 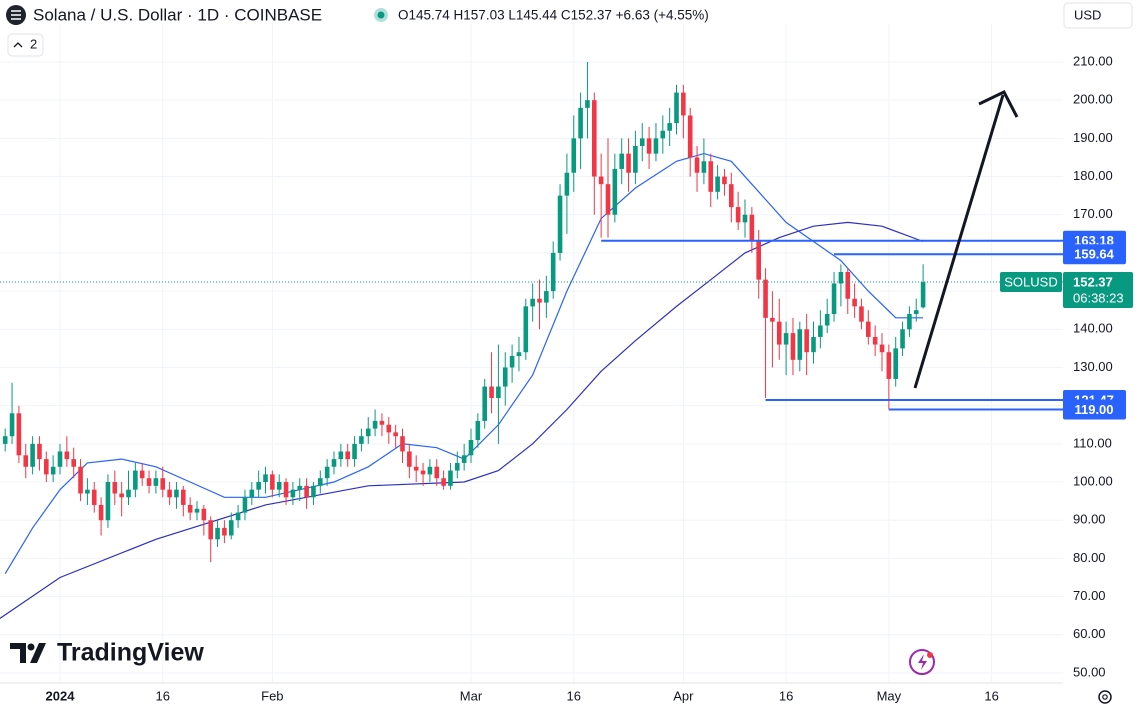 What do you see at coordinates (1093, 328) in the screenshot?
I see `y-tick-label: 140.00` at bounding box center [1093, 328].